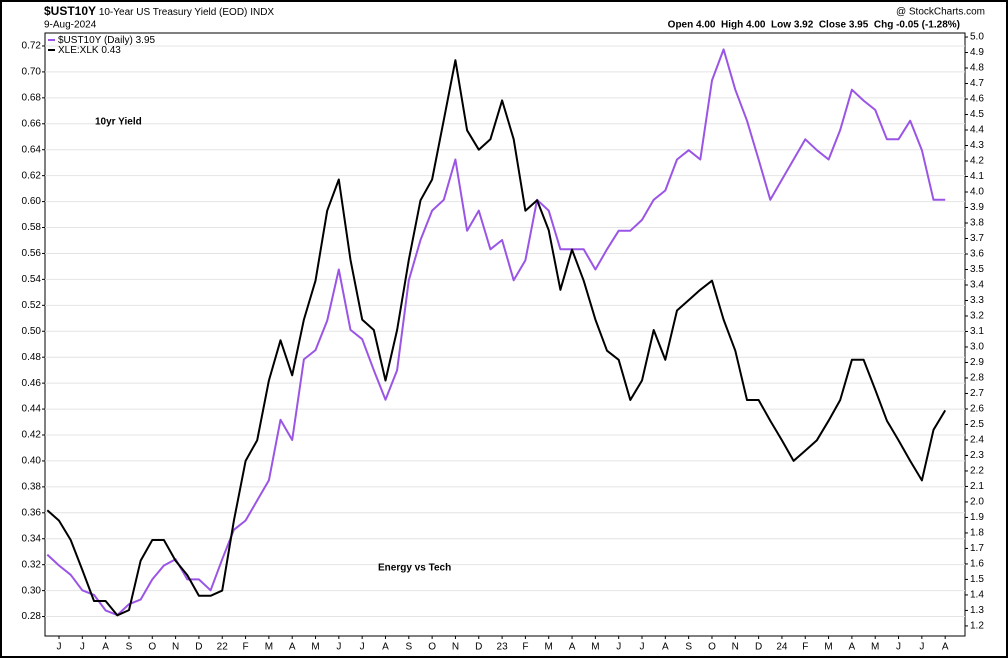  What do you see at coordinates (977, 424) in the screenshot?
I see `y2-tick-label: 2.5` at bounding box center [977, 424].